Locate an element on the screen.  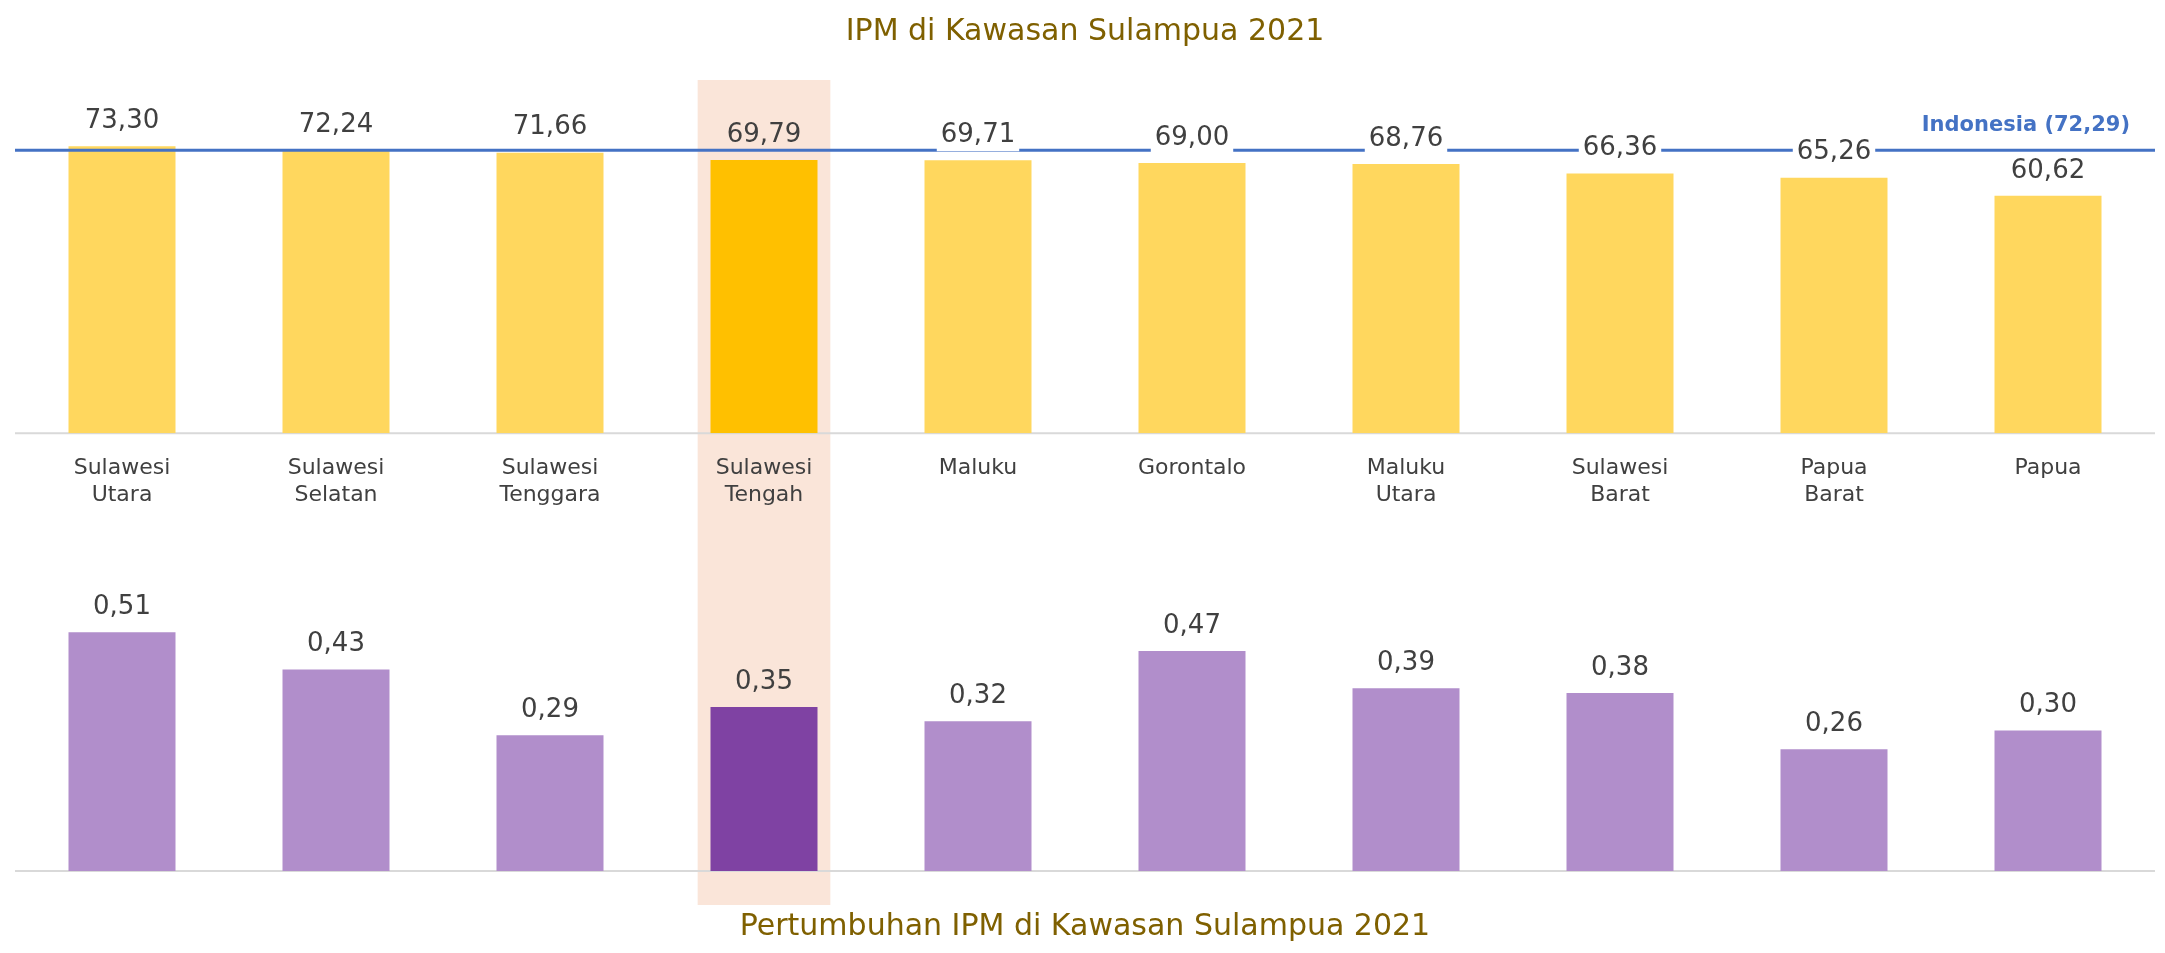
x-tick-label: Sulawesi Utara is located at coordinates (122, 480).